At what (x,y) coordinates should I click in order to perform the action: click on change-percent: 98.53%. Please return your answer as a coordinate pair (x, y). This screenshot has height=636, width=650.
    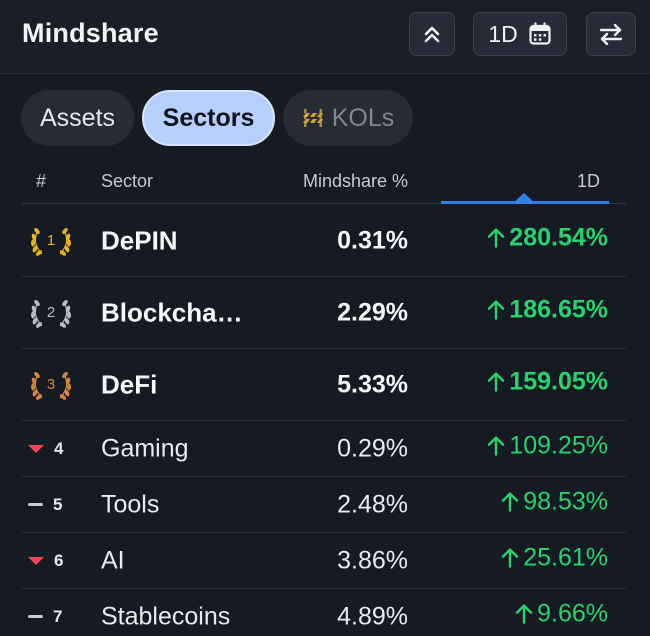
    Looking at the image, I should click on (565, 501).